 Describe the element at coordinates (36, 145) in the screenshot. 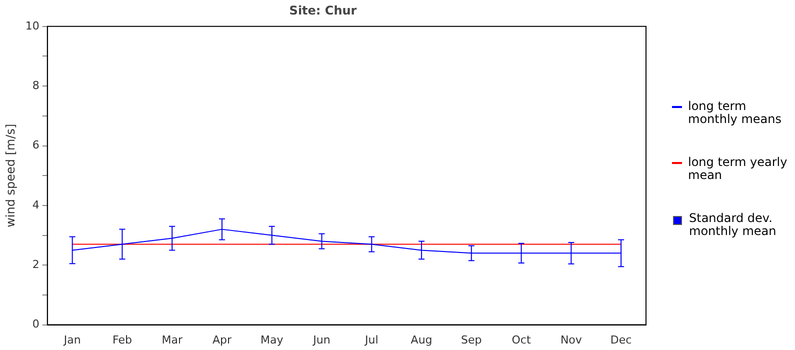

I see `y-tick-label: 6` at that location.